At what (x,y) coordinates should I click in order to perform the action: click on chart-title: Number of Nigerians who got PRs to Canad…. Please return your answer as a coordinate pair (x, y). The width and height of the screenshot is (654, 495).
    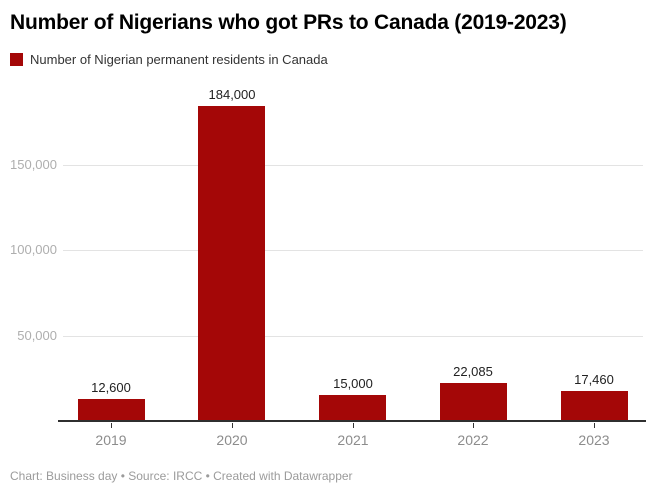
    Looking at the image, I should click on (288, 22).